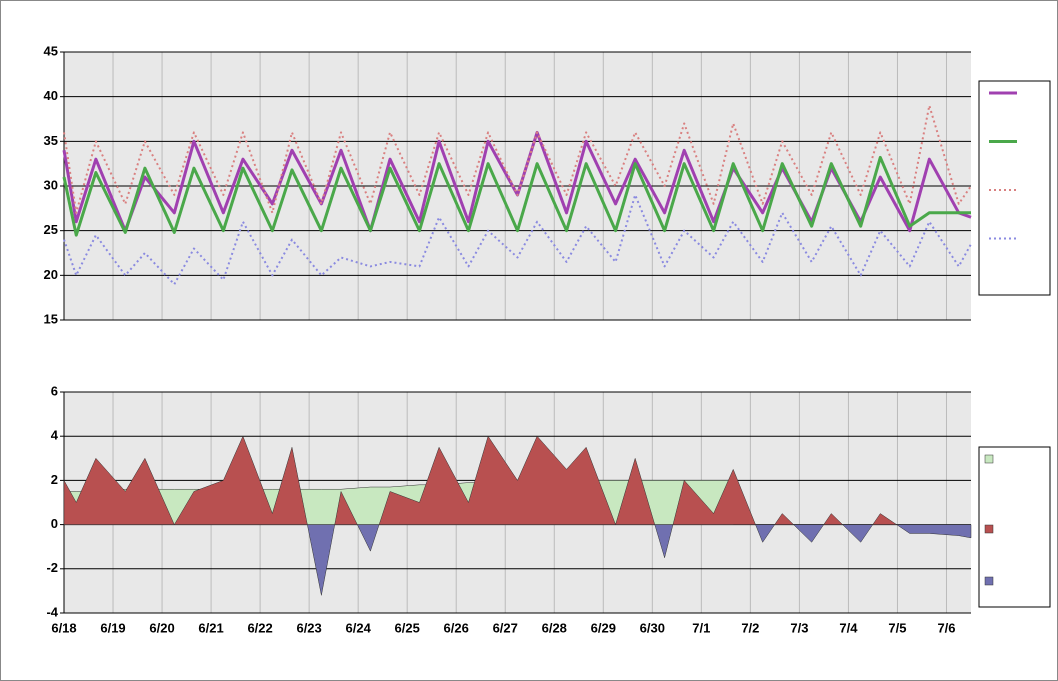 This screenshot has width=1058, height=681. Describe the element at coordinates (505, 627) in the screenshot. I see `x-tick-label: 6/27` at that location.